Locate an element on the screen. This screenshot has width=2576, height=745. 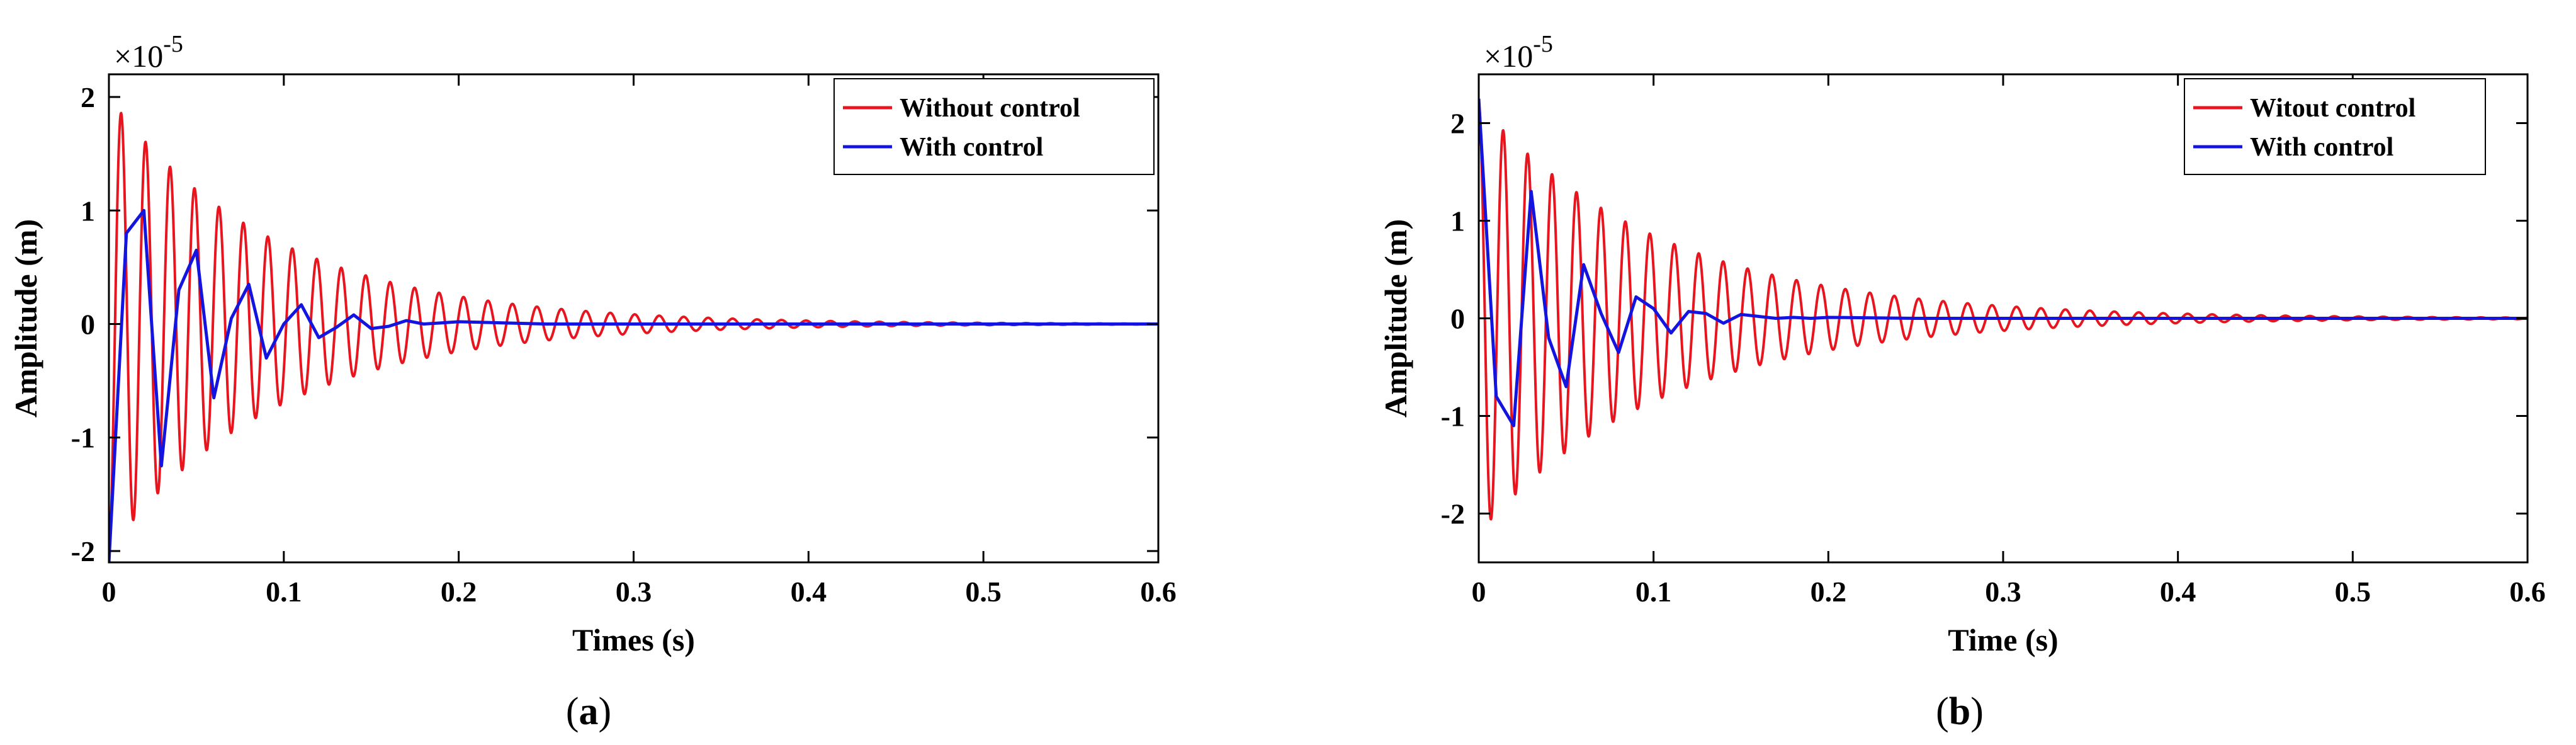
legend-label-without-control: Witout control is located at coordinates (2332, 108).